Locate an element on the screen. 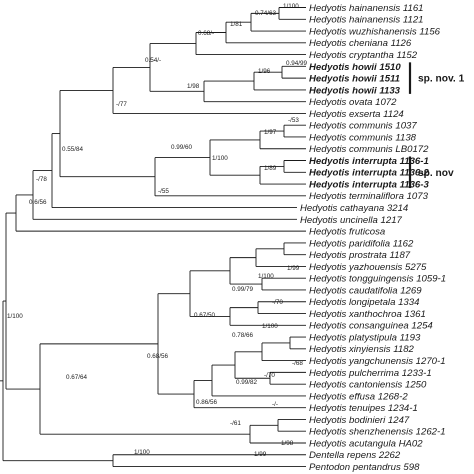  clade-label: sp. nov is located at coordinates (436, 173).